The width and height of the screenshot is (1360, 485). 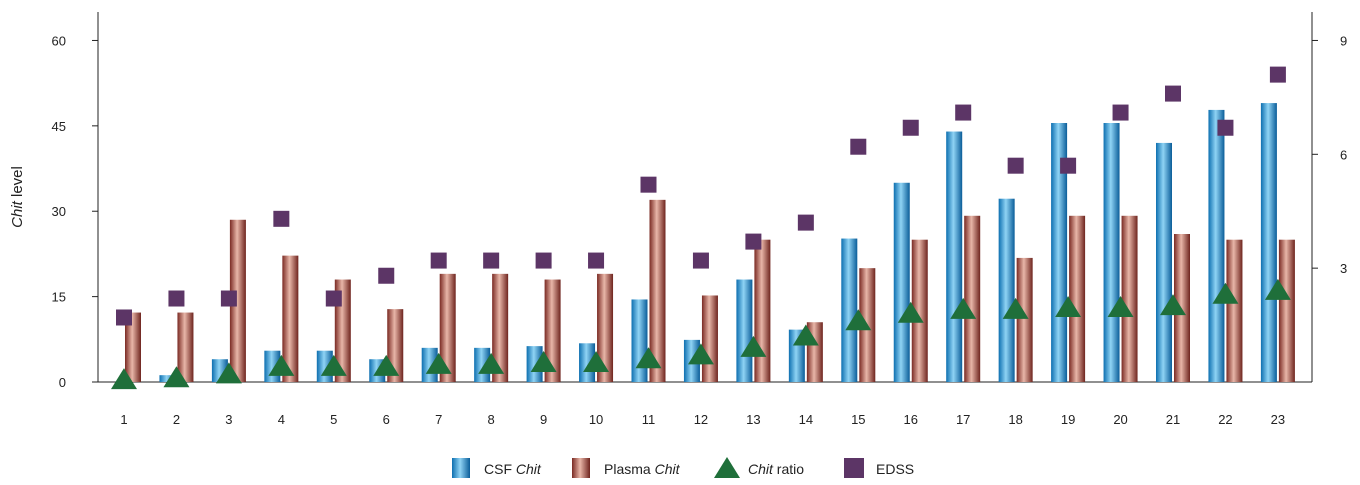 I want to click on x-tick-label: 12, so click(x=701, y=419).